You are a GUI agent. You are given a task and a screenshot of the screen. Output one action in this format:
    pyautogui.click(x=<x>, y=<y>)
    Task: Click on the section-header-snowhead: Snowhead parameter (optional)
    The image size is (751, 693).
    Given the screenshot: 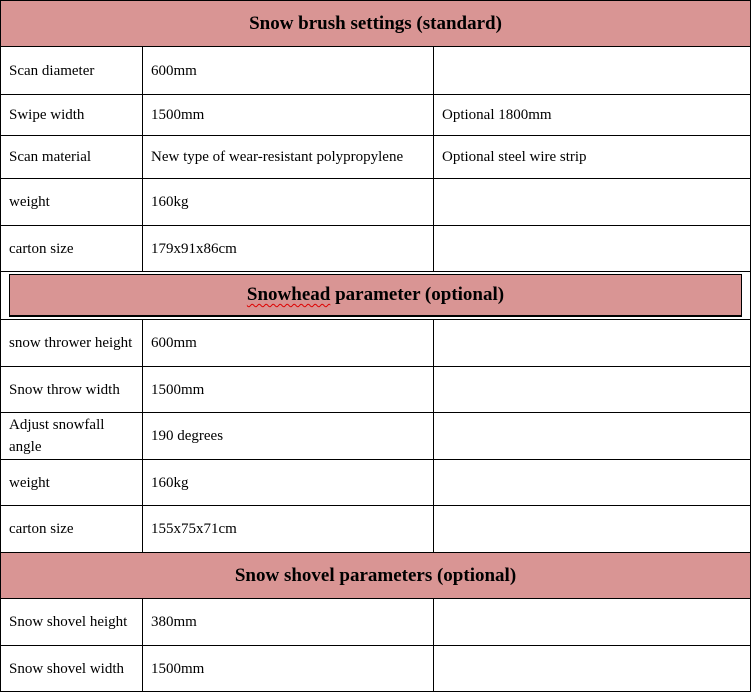 What is the action you would take?
    pyautogui.click(x=375, y=295)
    